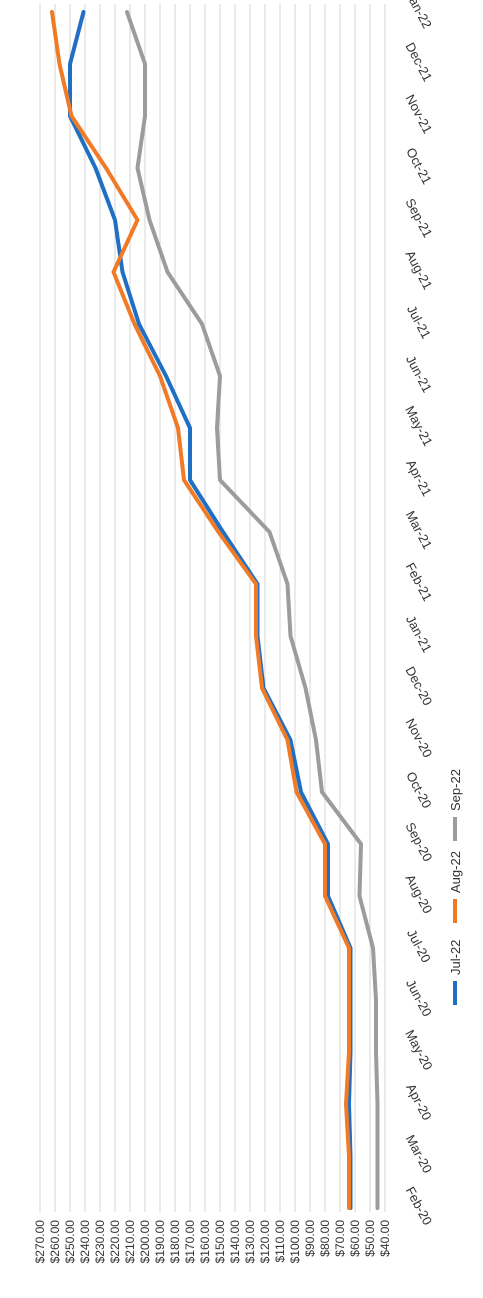 The width and height of the screenshot is (483, 1298). What do you see at coordinates (310, 1238) in the screenshot?
I see `y-tick-label: $90.00` at bounding box center [310, 1238].